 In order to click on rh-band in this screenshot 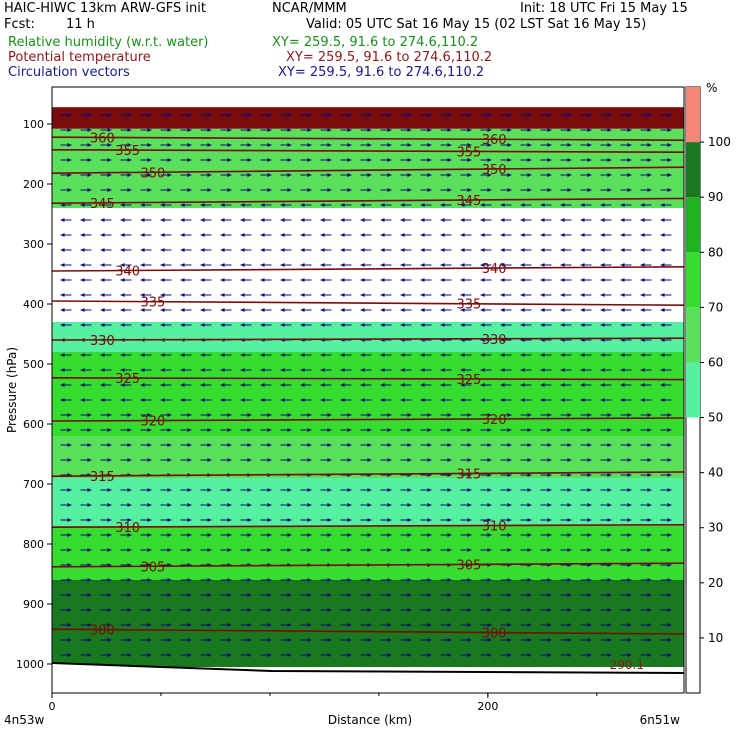, I will do `click(368, 118)`.